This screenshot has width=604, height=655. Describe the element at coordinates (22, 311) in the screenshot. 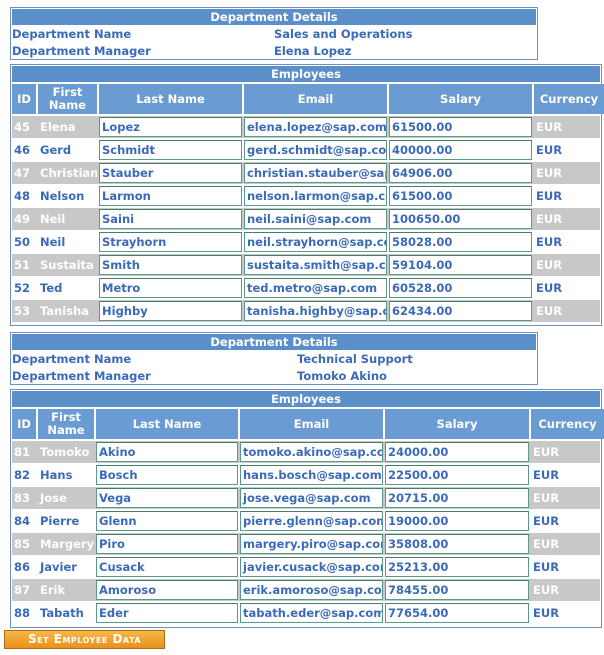

I see `cell-text: 53` at that location.